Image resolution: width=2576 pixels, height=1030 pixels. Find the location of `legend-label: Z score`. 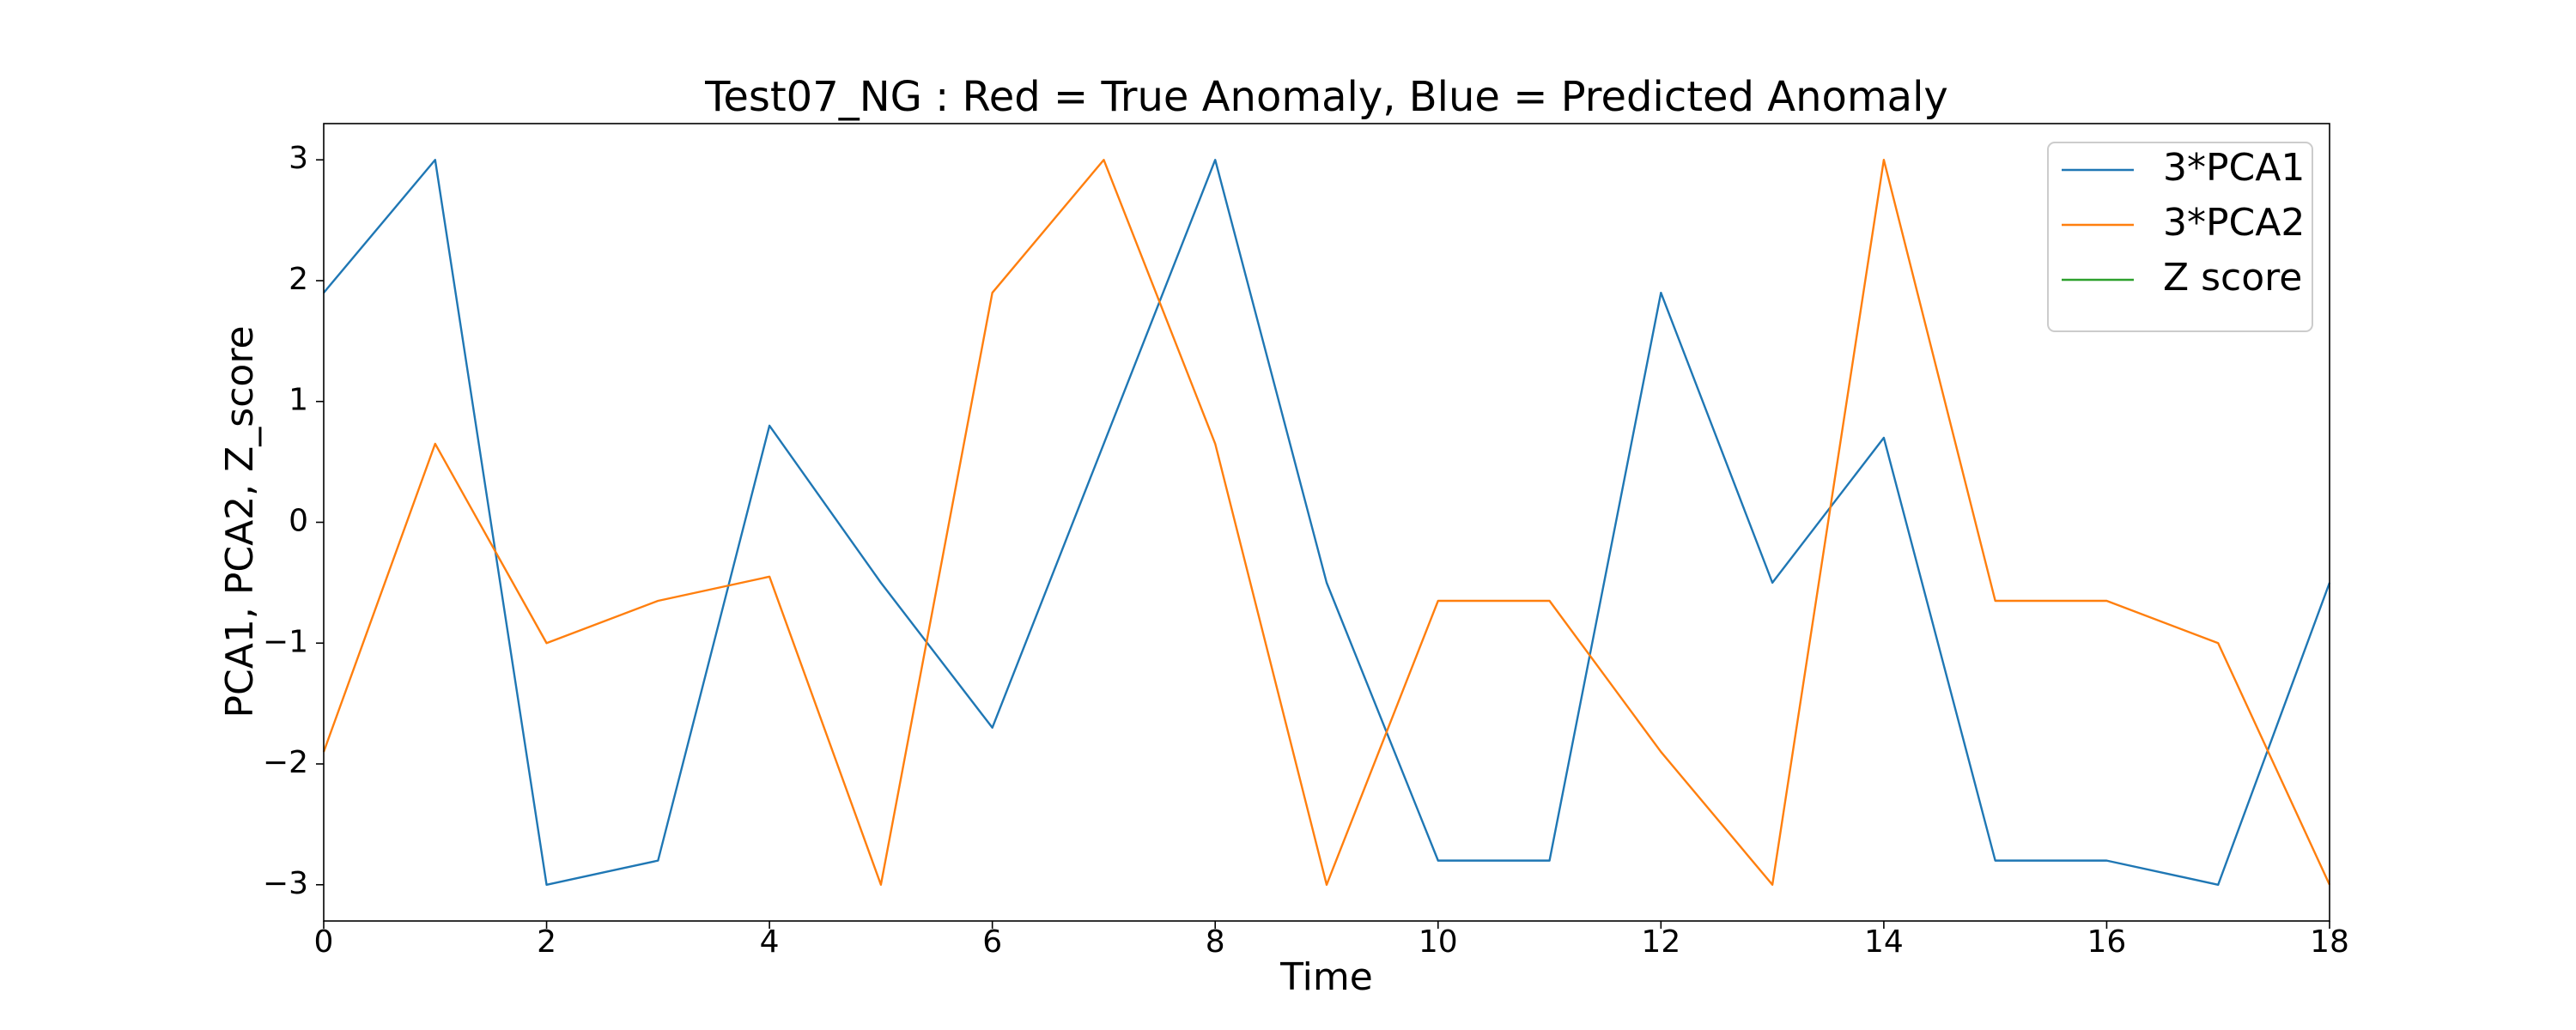

legend-label: Z score is located at coordinates (2232, 278).